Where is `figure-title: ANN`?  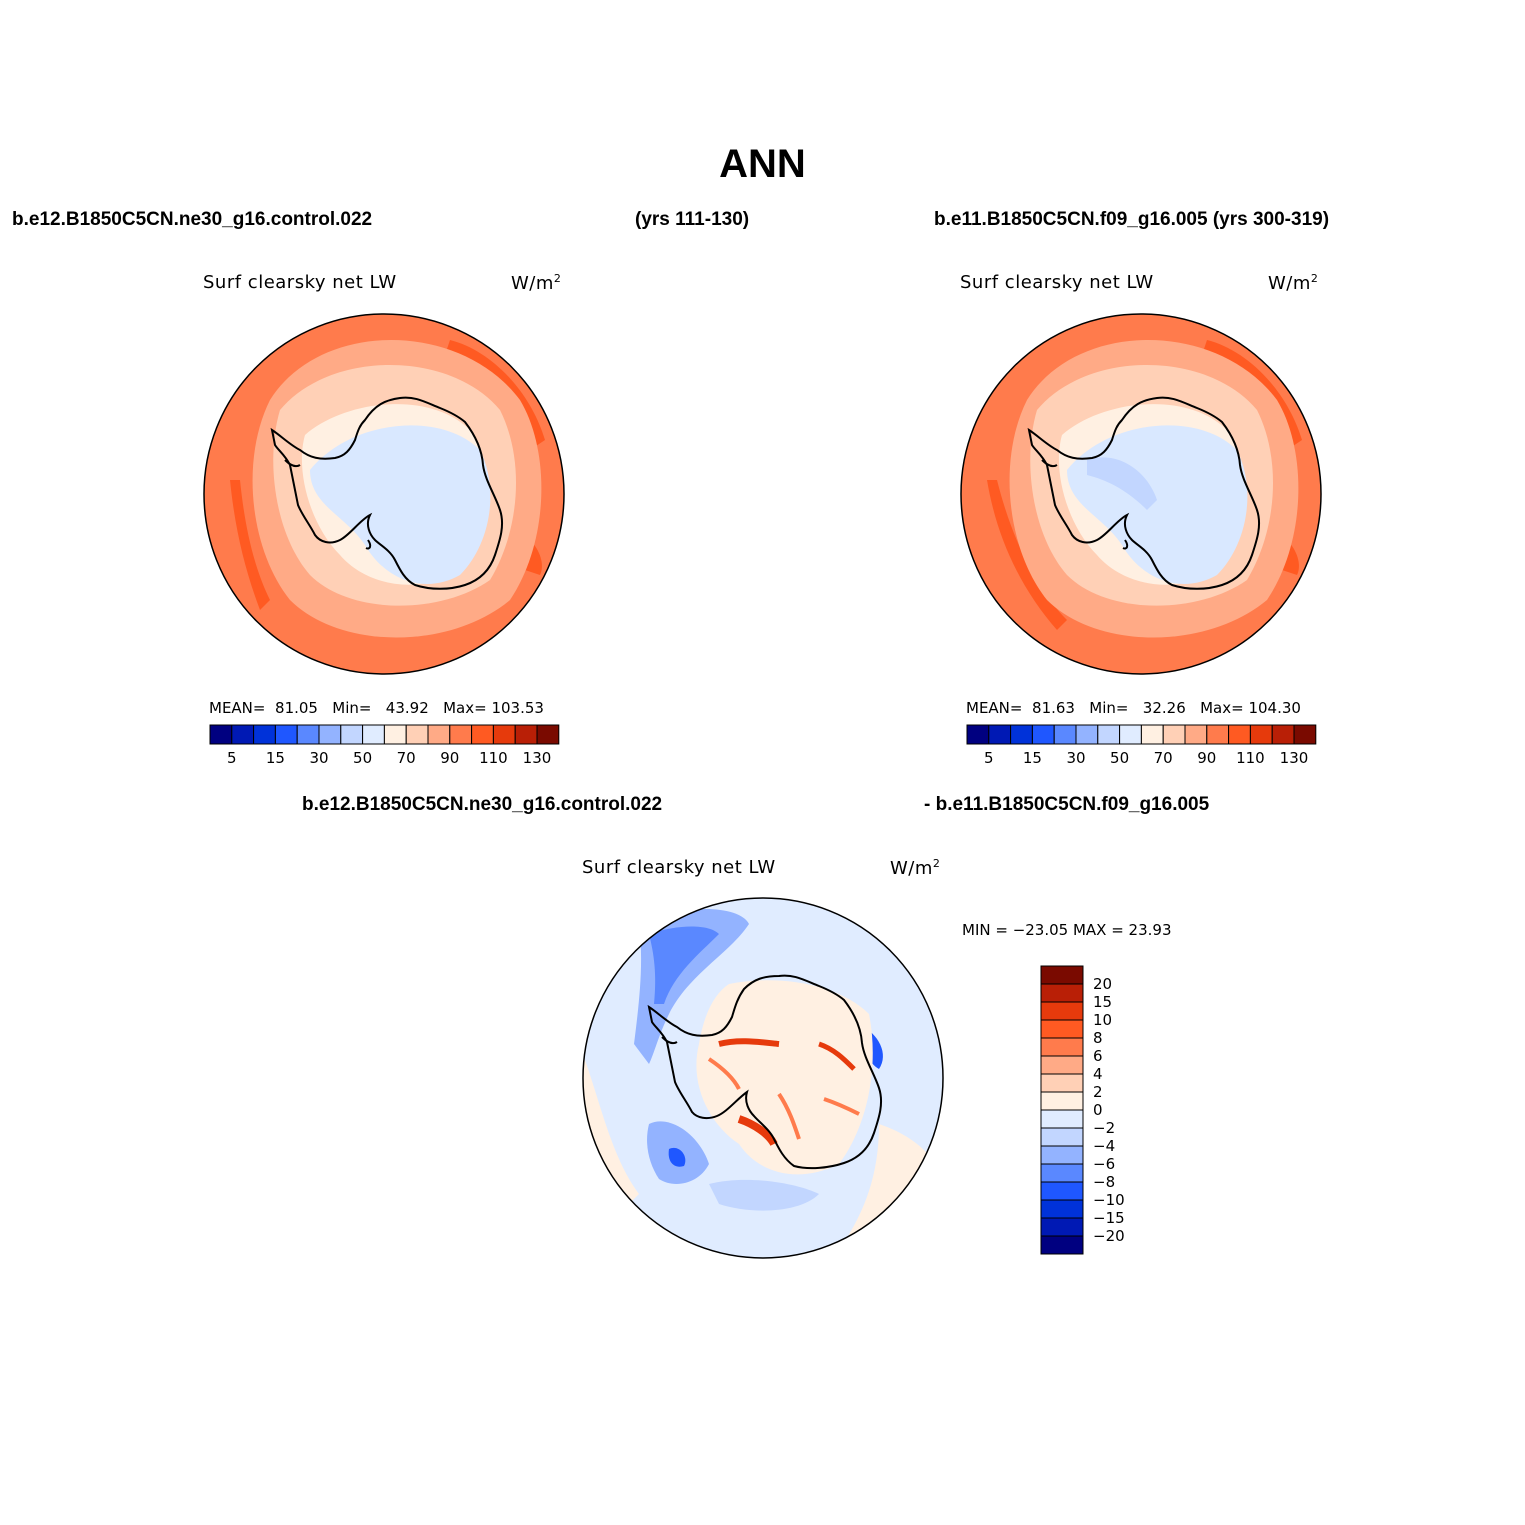 figure-title: ANN is located at coordinates (762, 164).